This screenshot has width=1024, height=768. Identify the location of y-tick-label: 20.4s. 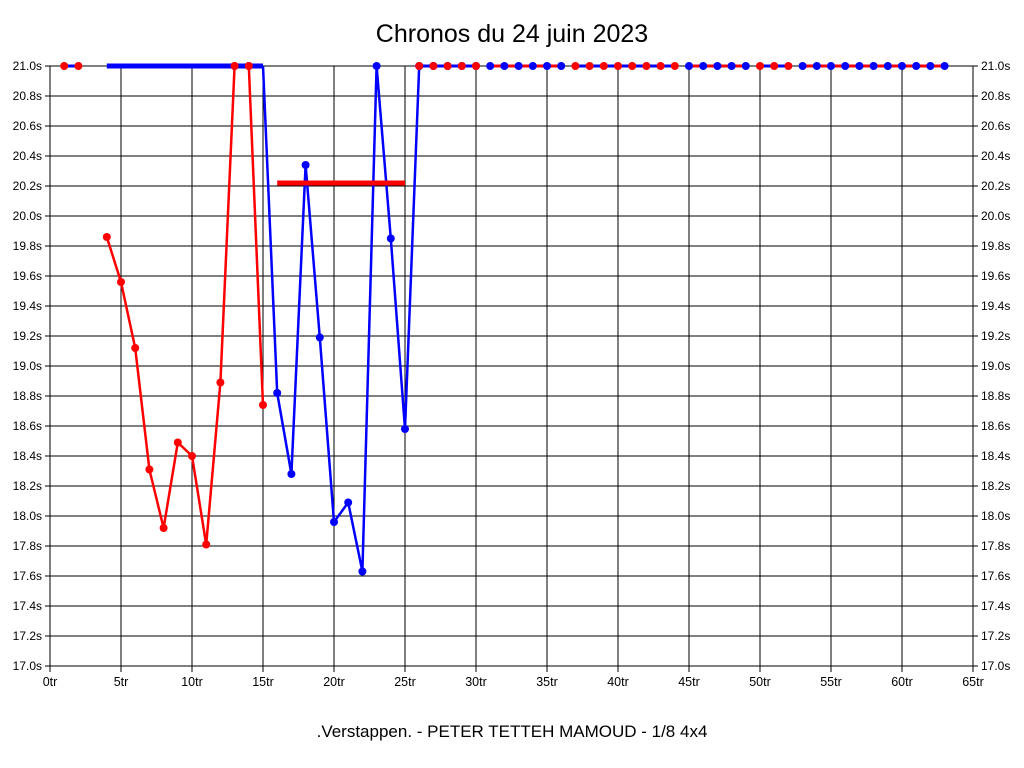
(995, 156).